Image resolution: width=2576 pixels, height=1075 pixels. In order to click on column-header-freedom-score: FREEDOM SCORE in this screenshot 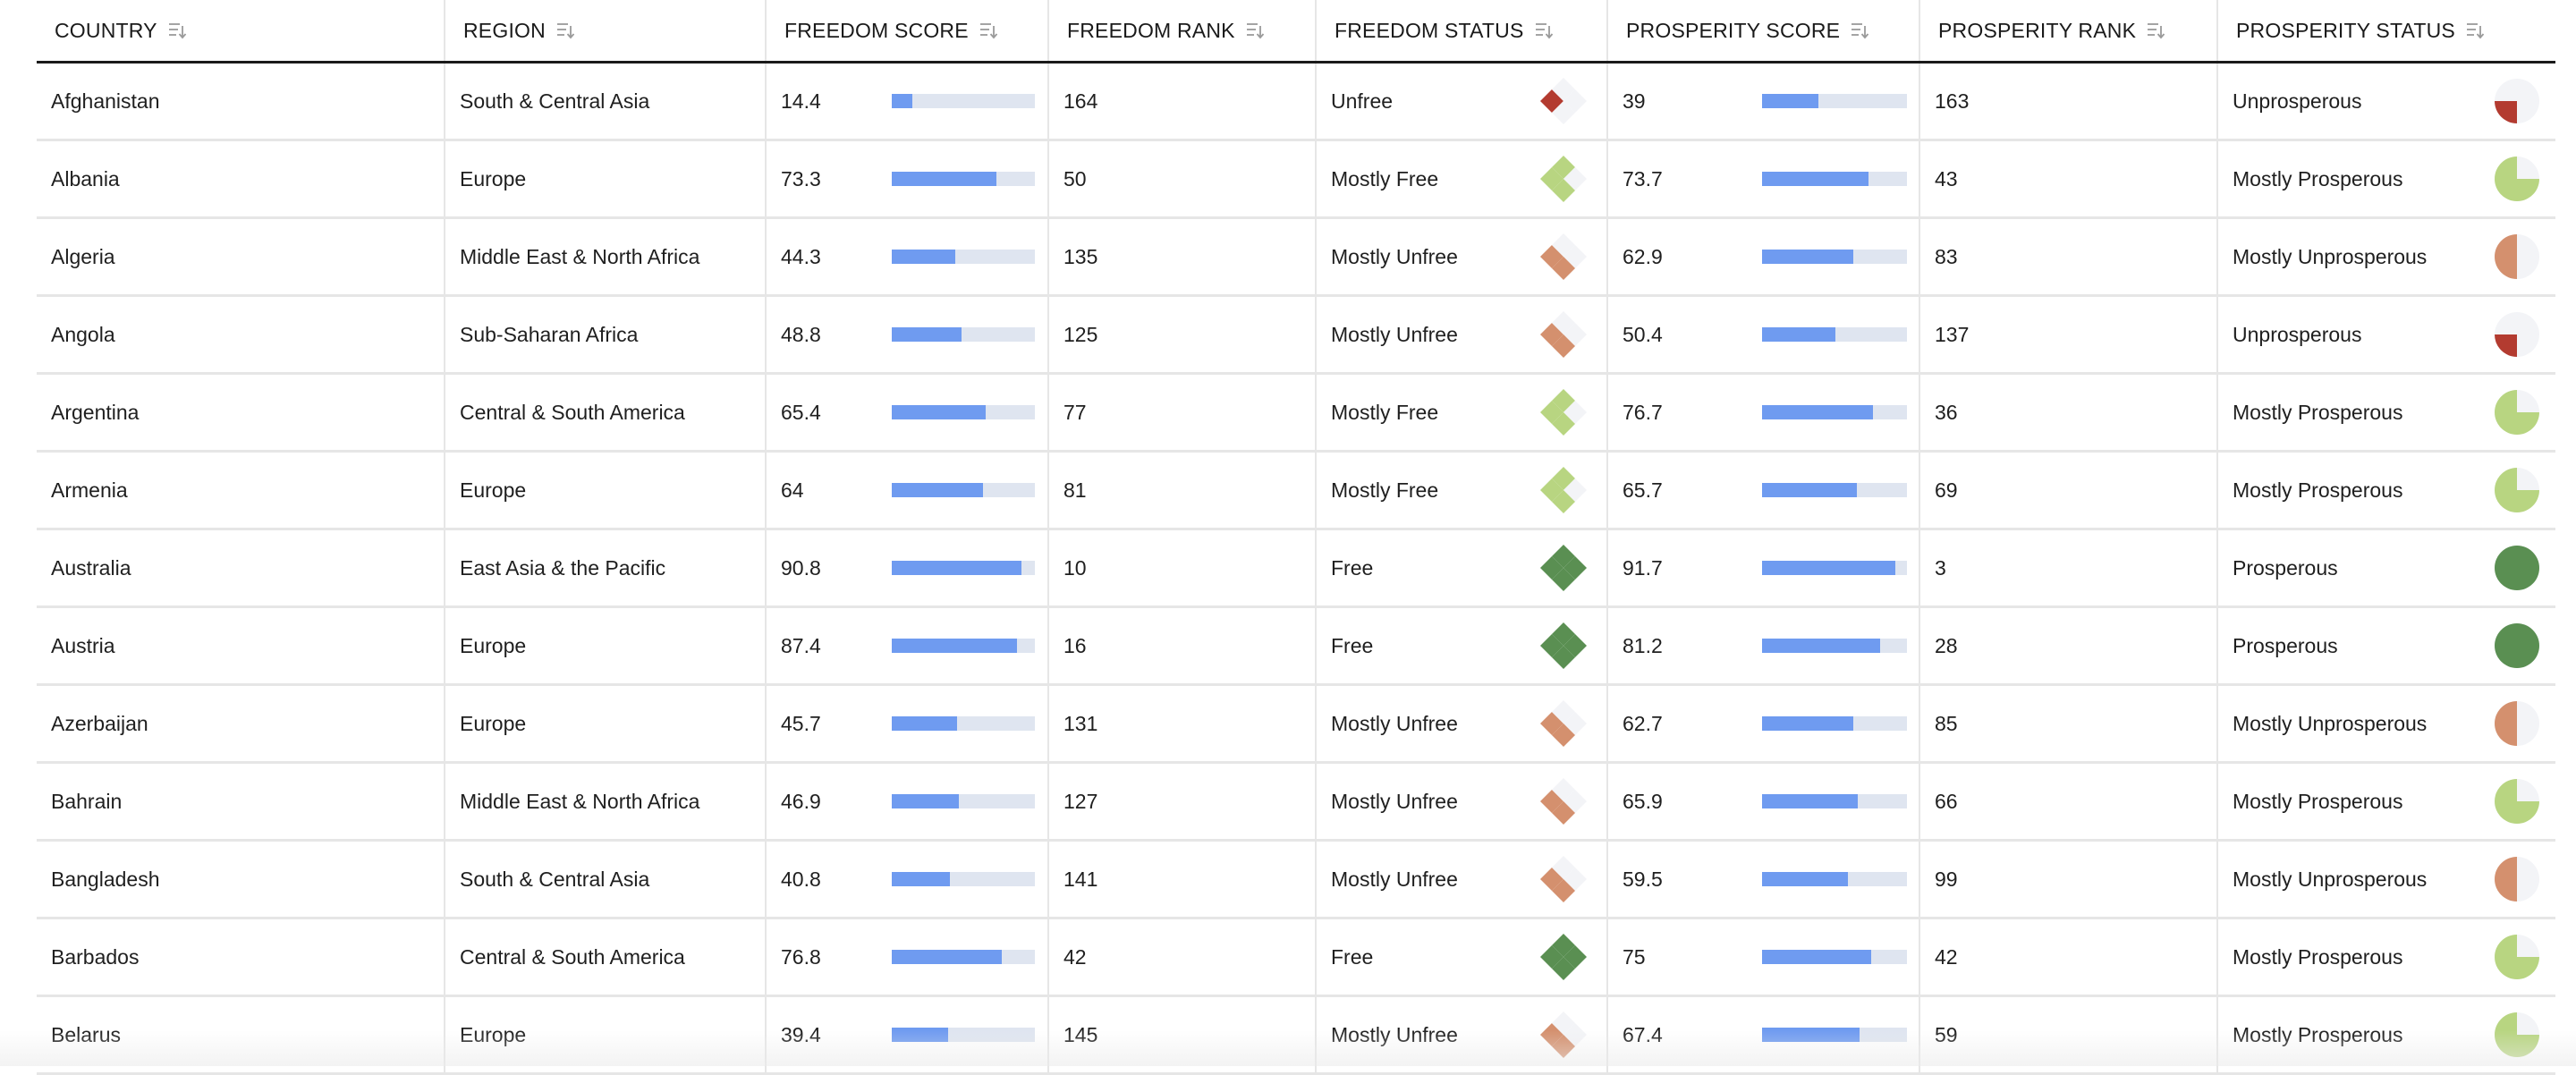, I will do `click(908, 30)`.